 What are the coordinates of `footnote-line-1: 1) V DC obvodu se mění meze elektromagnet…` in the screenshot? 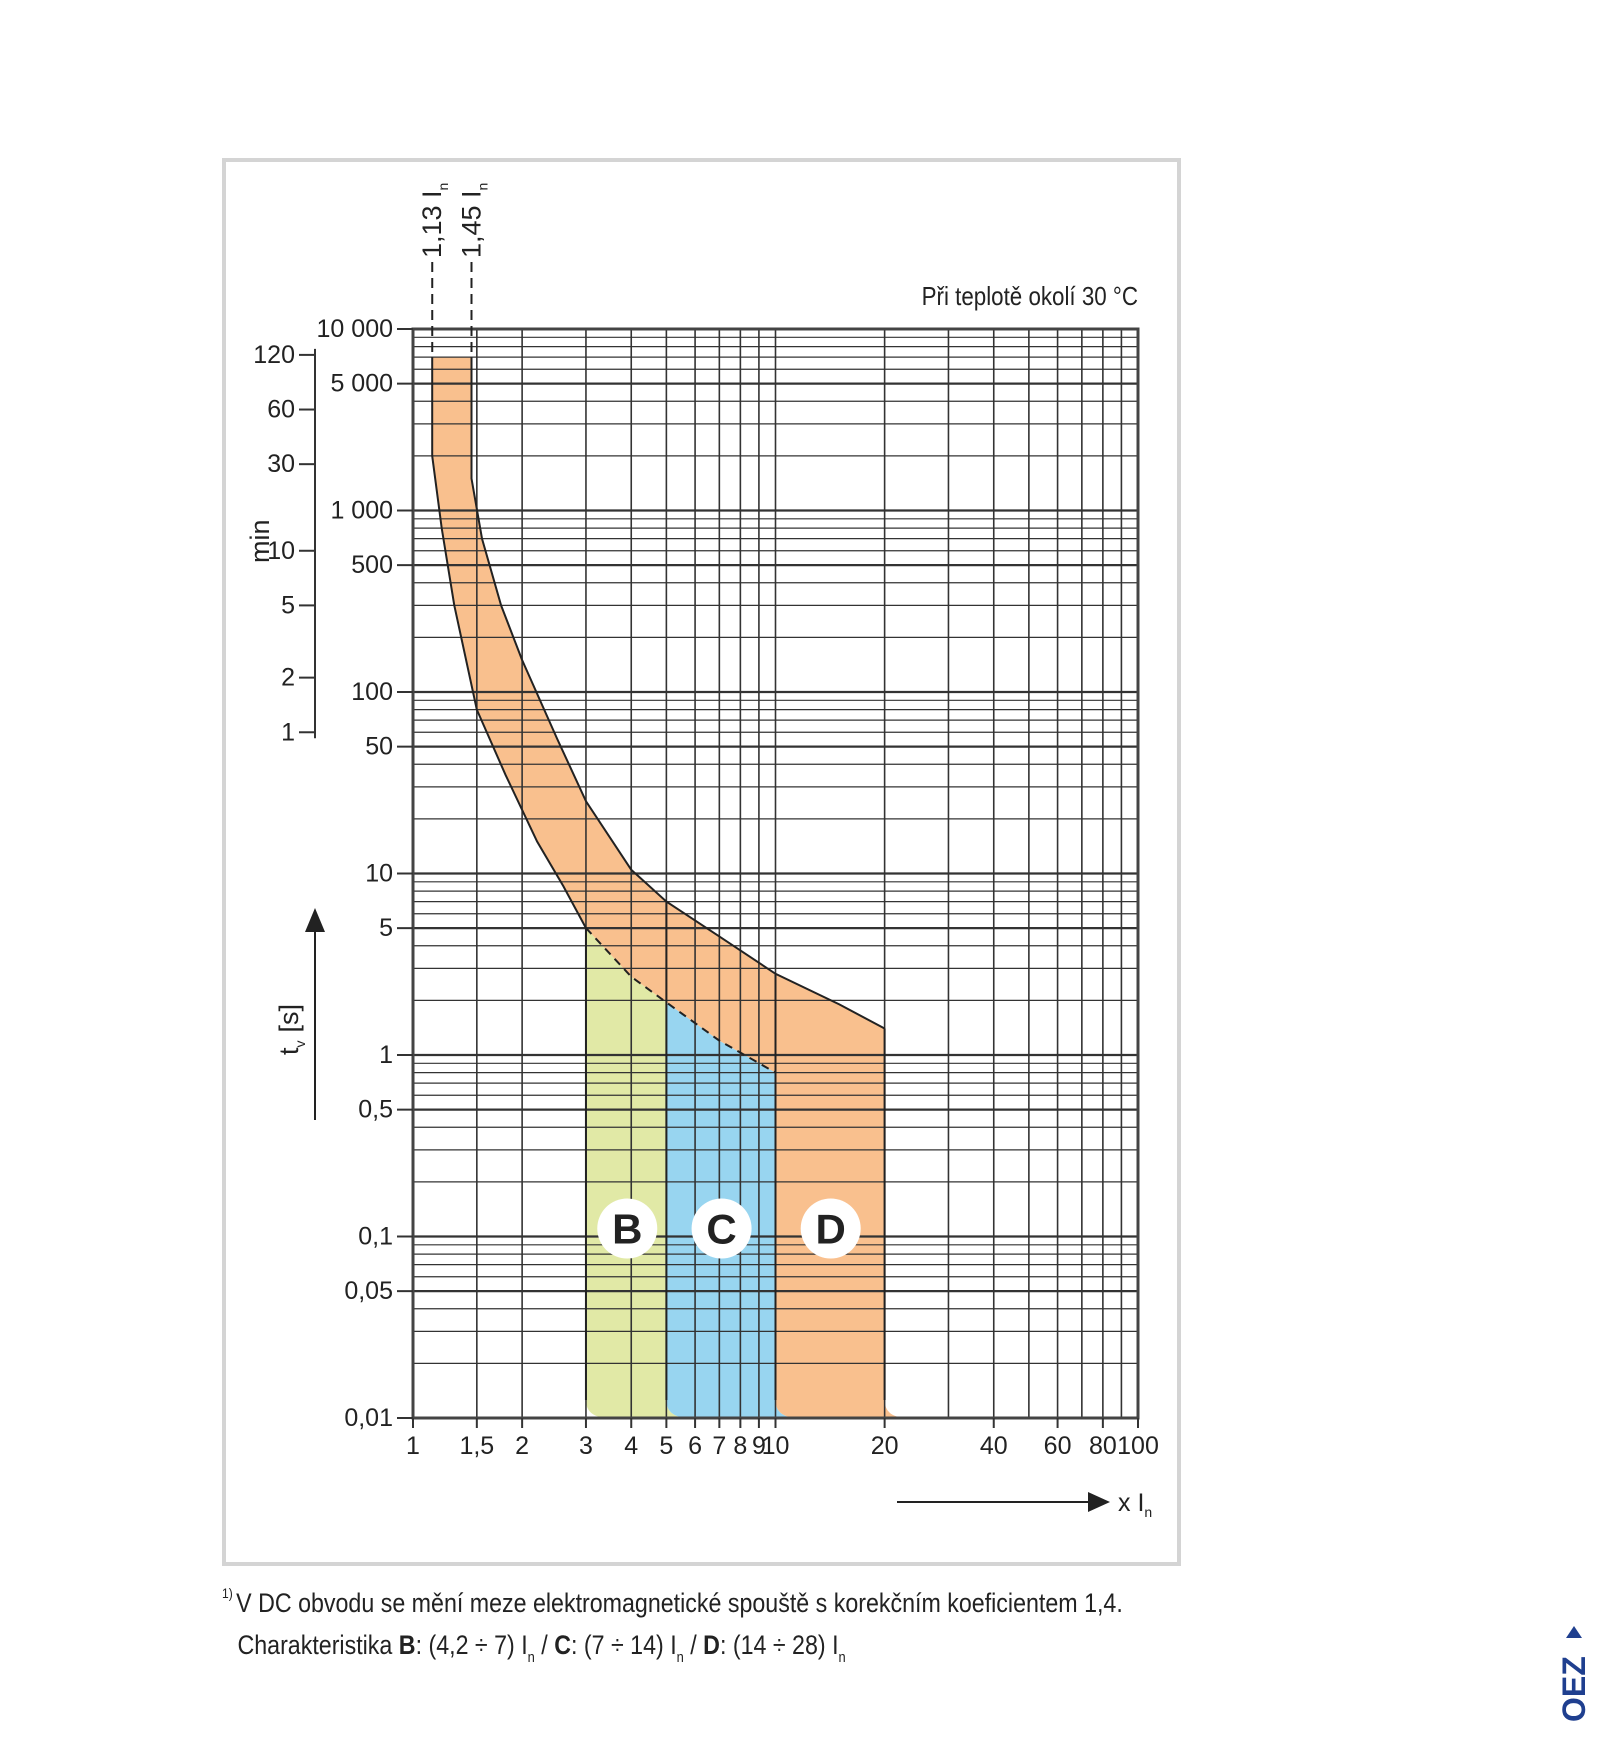 It's located at (672, 1598).